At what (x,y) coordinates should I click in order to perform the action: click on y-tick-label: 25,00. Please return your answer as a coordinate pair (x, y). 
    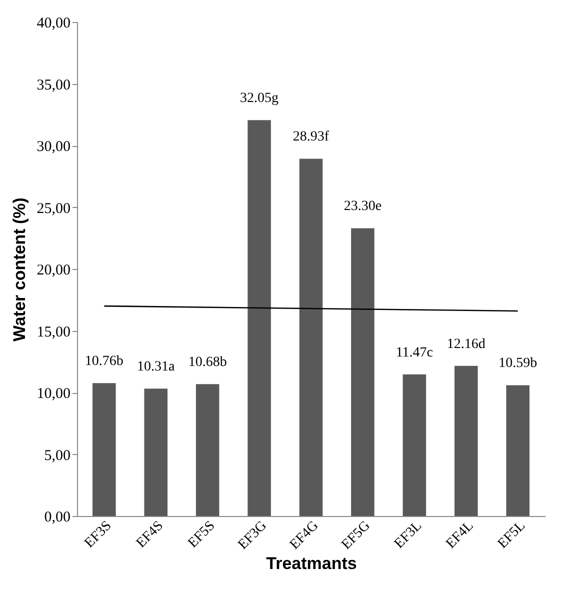
    Looking at the image, I should click on (53, 208).